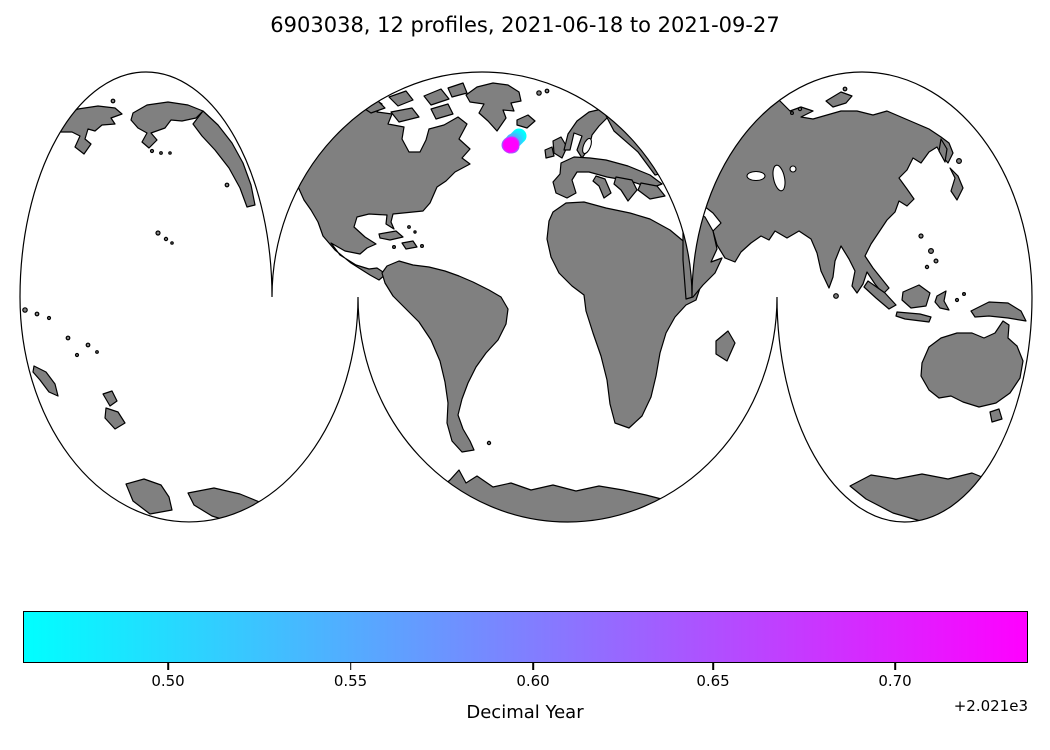 This screenshot has width=1050, height=750. I want to click on landmass-java, so click(913, 317).